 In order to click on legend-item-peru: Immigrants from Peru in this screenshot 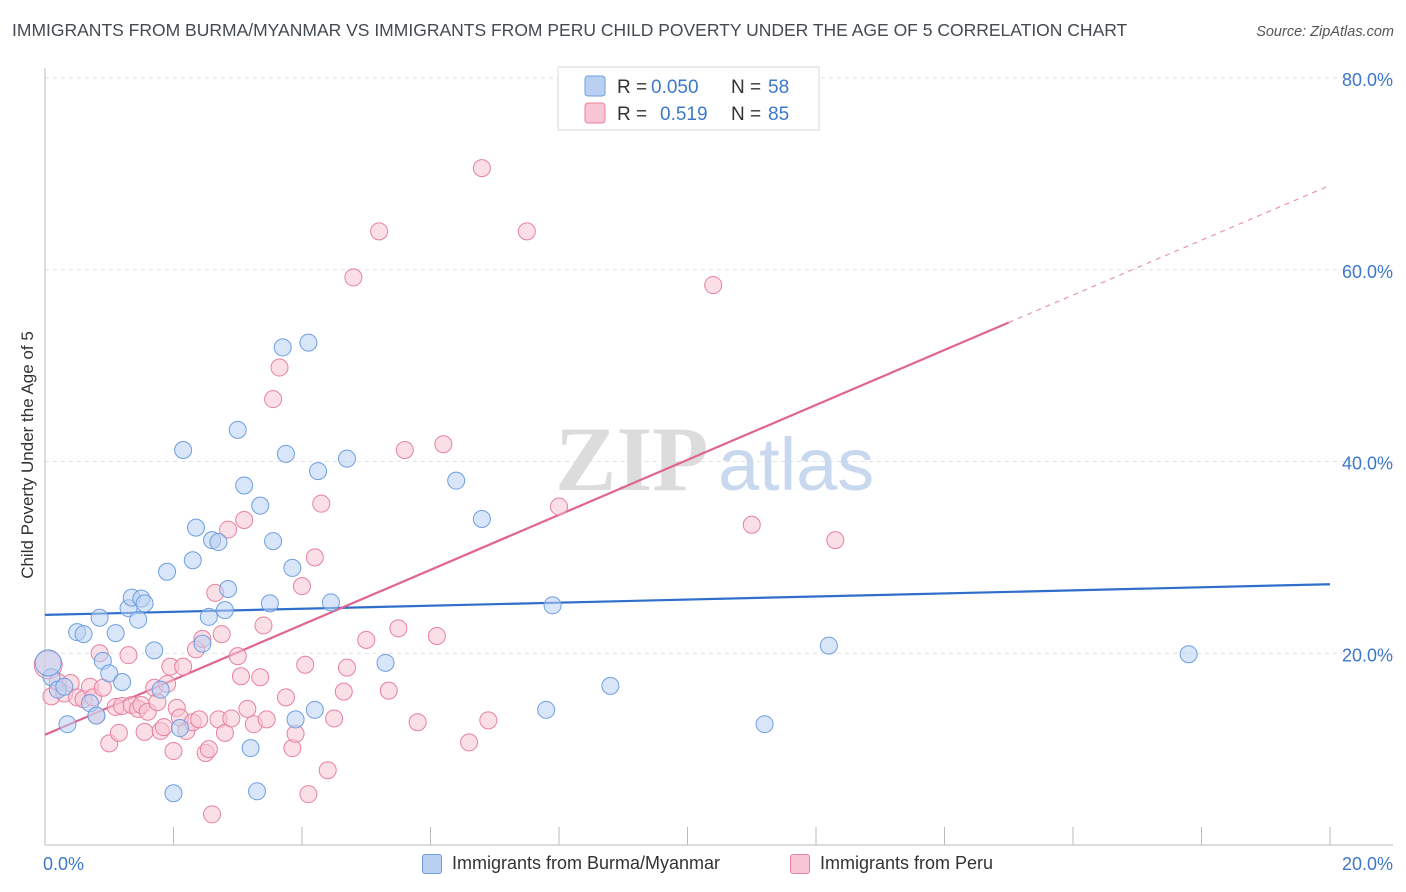, I will do `click(891, 863)`.